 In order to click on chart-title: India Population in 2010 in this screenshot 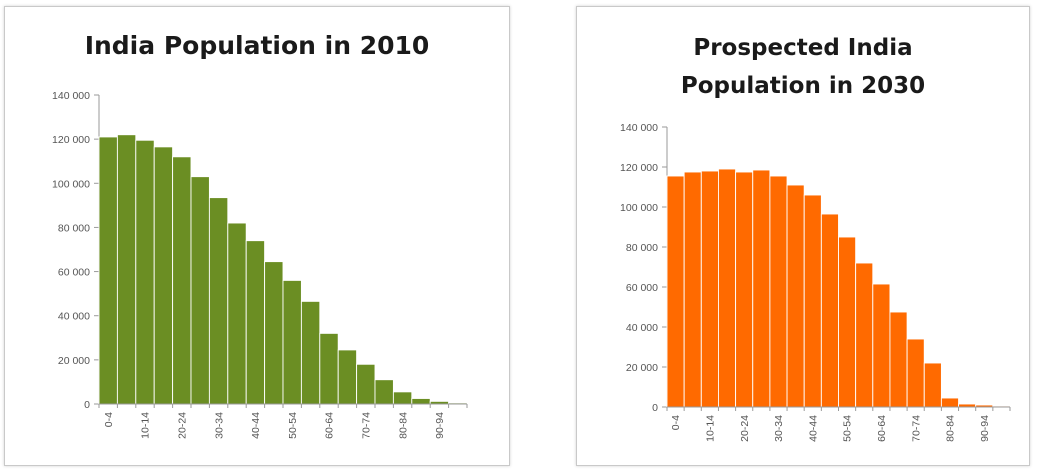, I will do `click(257, 45)`.